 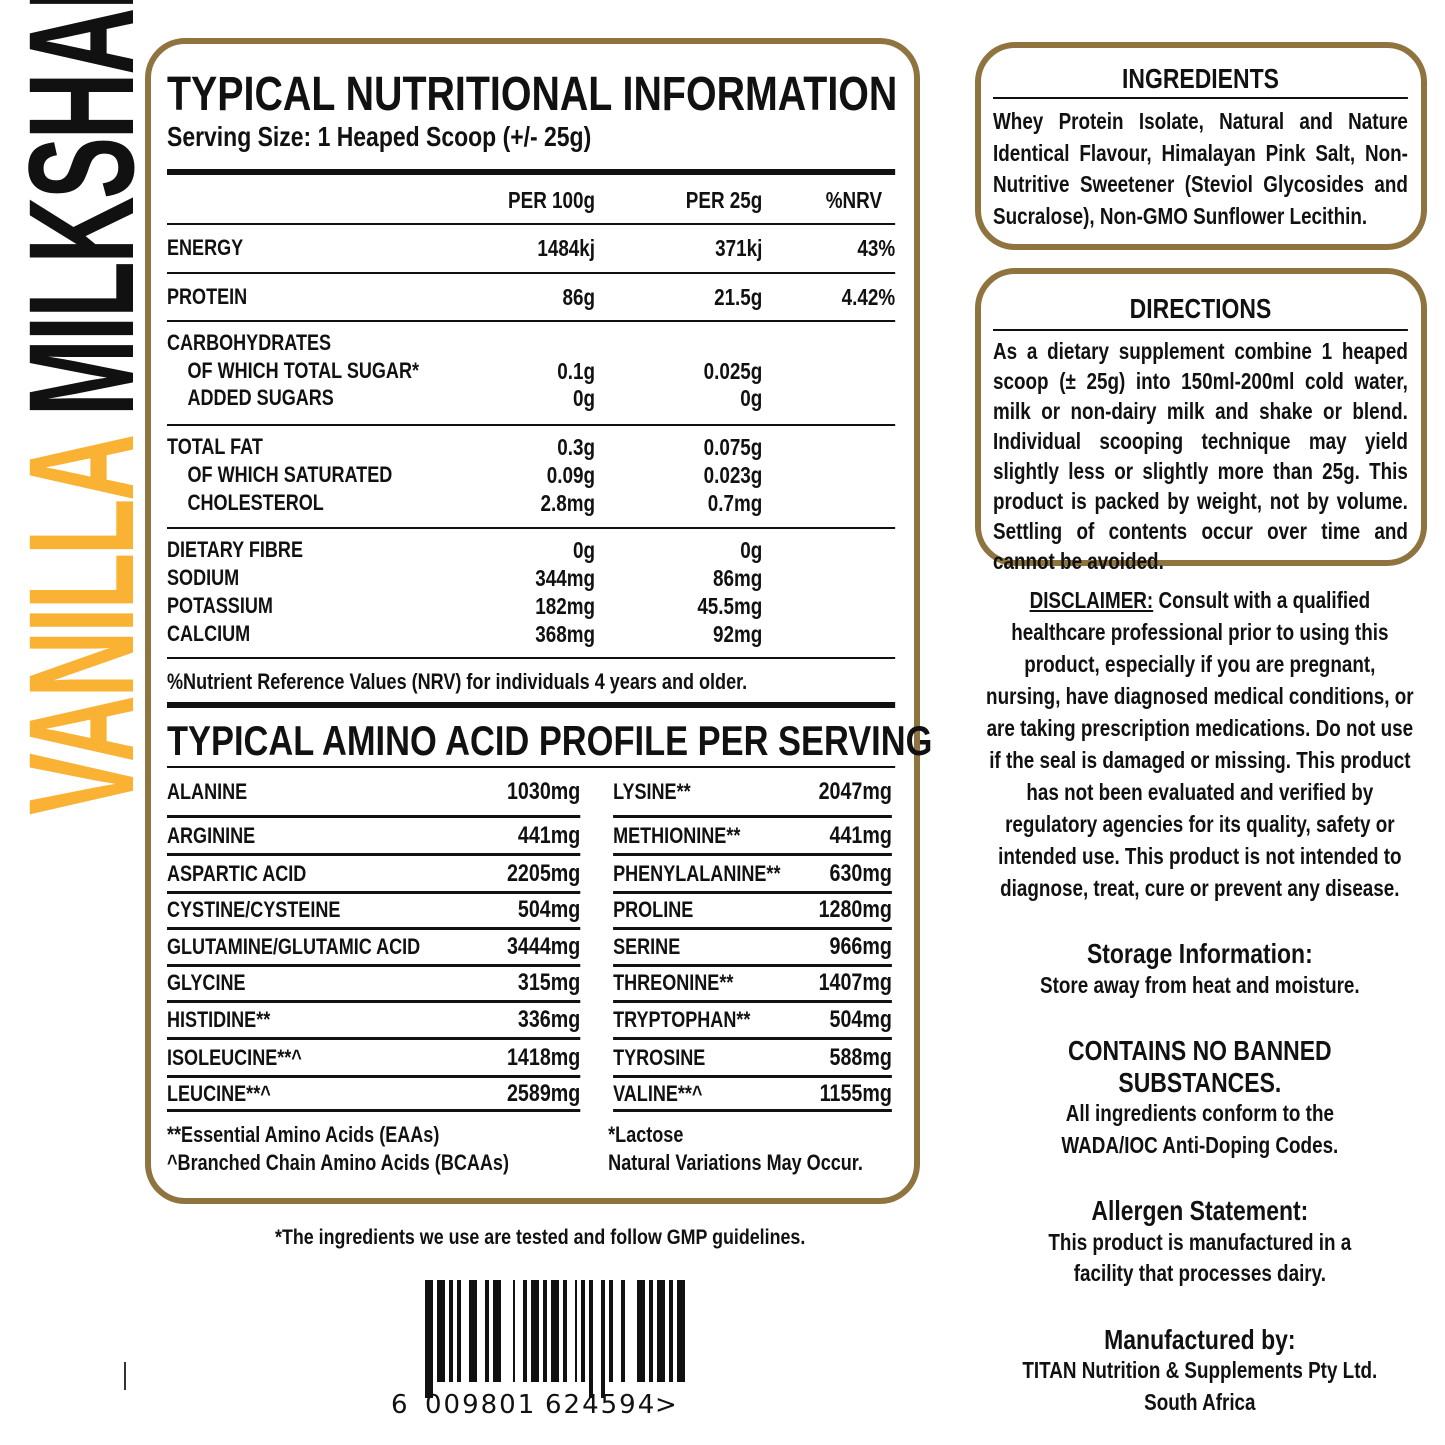 What do you see at coordinates (860, 946) in the screenshot?
I see `amino-value: 966mg` at bounding box center [860, 946].